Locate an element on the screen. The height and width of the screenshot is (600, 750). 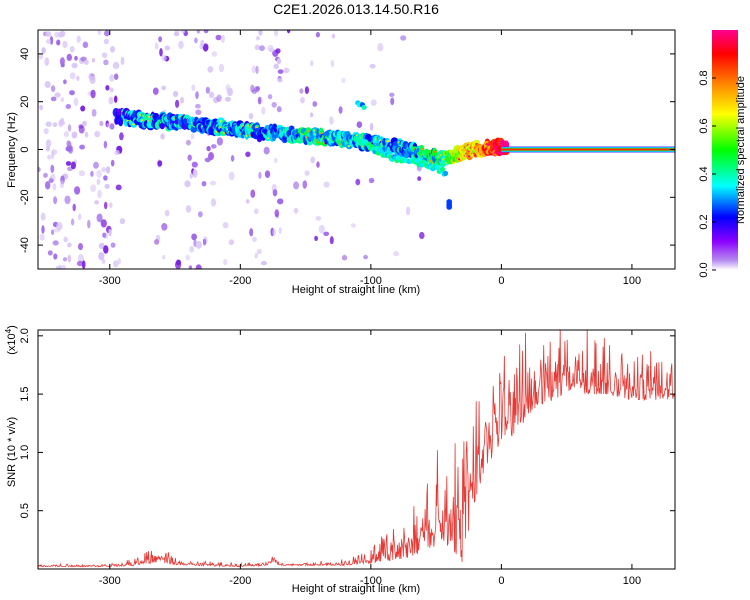
spectrogram-branch is located at coordinates (361, 105).